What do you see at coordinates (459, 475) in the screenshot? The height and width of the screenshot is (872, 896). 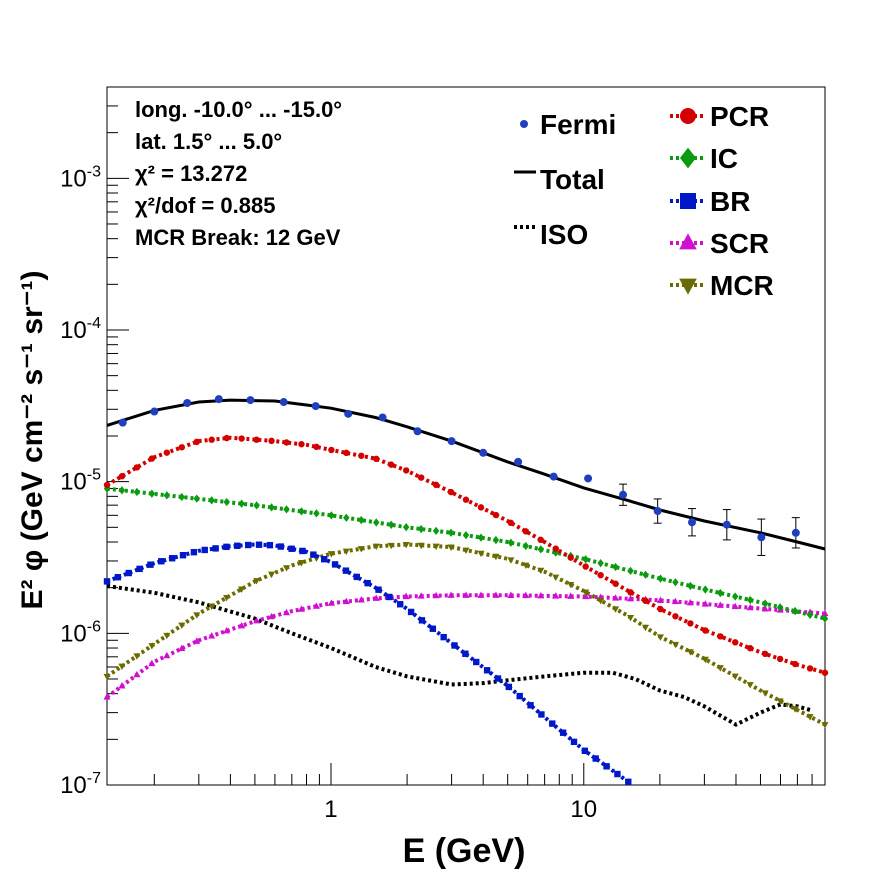 I see `fermi-data-points` at bounding box center [459, 475].